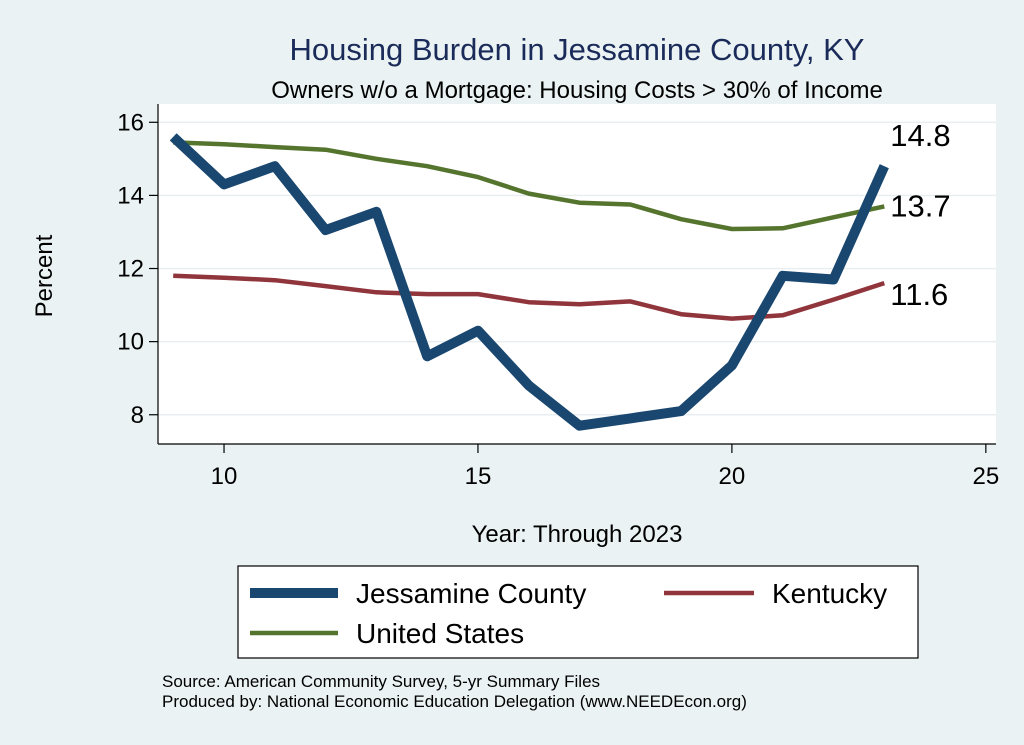 The image size is (1024, 745). Describe the element at coordinates (130, 122) in the screenshot. I see `y-tick-label: 16` at that location.